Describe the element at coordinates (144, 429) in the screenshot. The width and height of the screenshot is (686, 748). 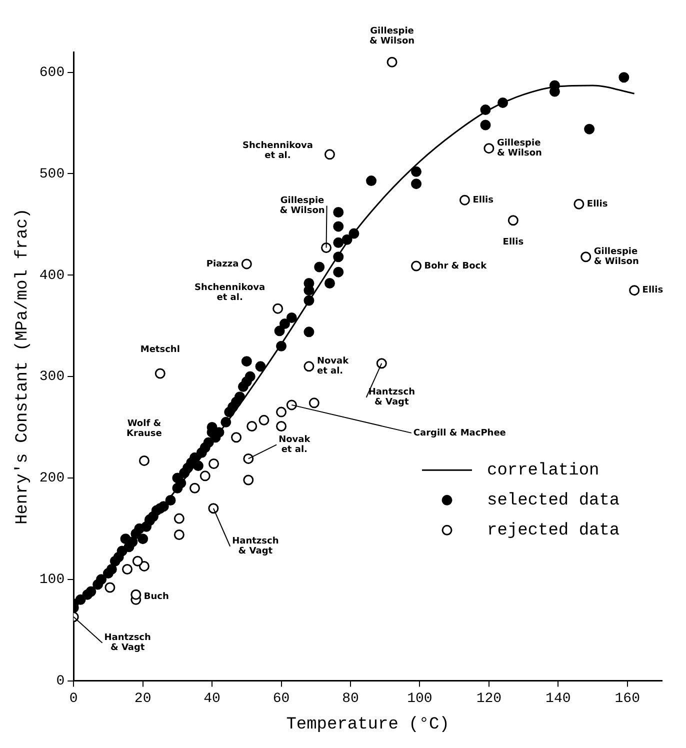
I see `annotation: Wolf & Krause` at that location.